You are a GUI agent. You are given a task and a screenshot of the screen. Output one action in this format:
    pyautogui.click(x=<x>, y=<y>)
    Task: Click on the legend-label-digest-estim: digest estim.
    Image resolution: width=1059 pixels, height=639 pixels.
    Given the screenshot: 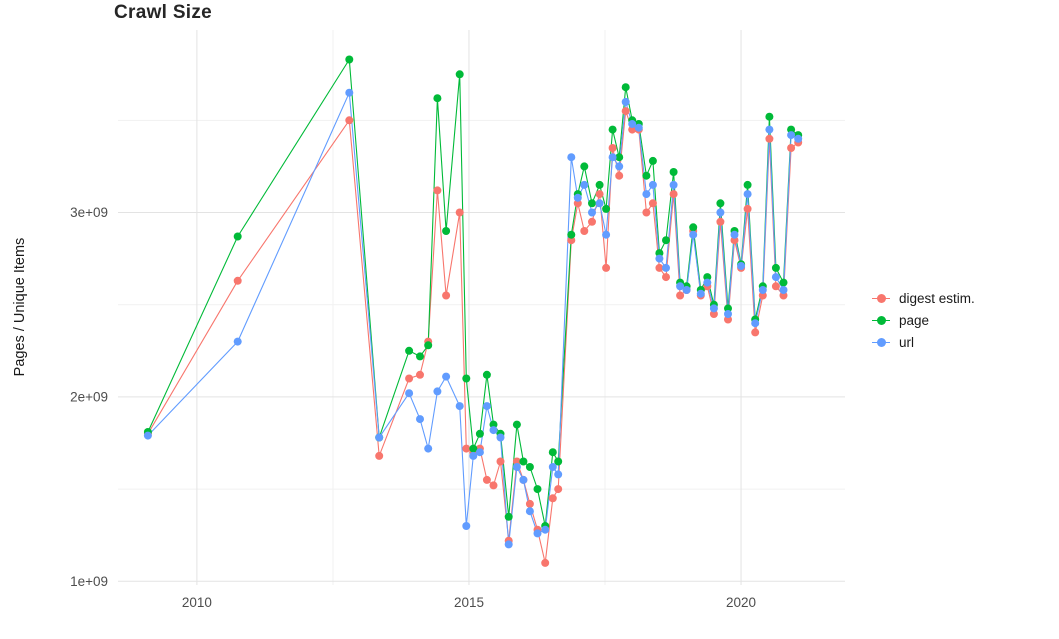 What is the action you would take?
    pyautogui.click(x=937, y=298)
    